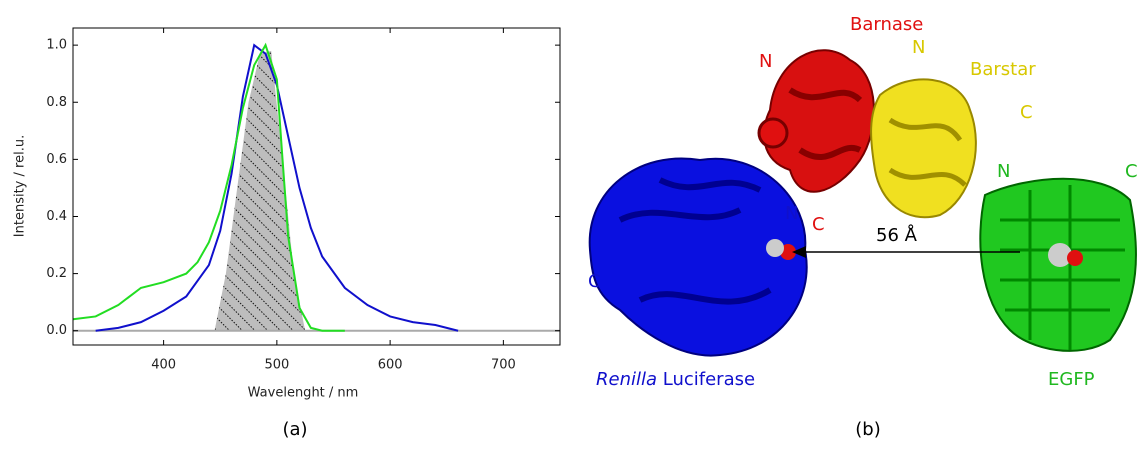 The height and width of the screenshot is (451, 1145). Describe the element at coordinates (503, 365) in the screenshot. I see `x-tick-label: 700` at that location.